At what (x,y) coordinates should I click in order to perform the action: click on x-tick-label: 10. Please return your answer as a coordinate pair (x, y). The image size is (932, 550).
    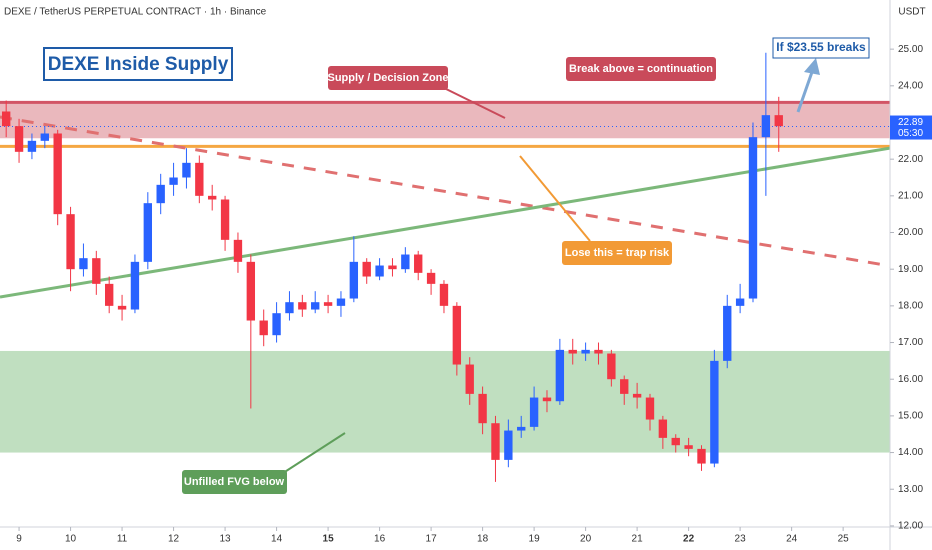
    Looking at the image, I should click on (71, 539).